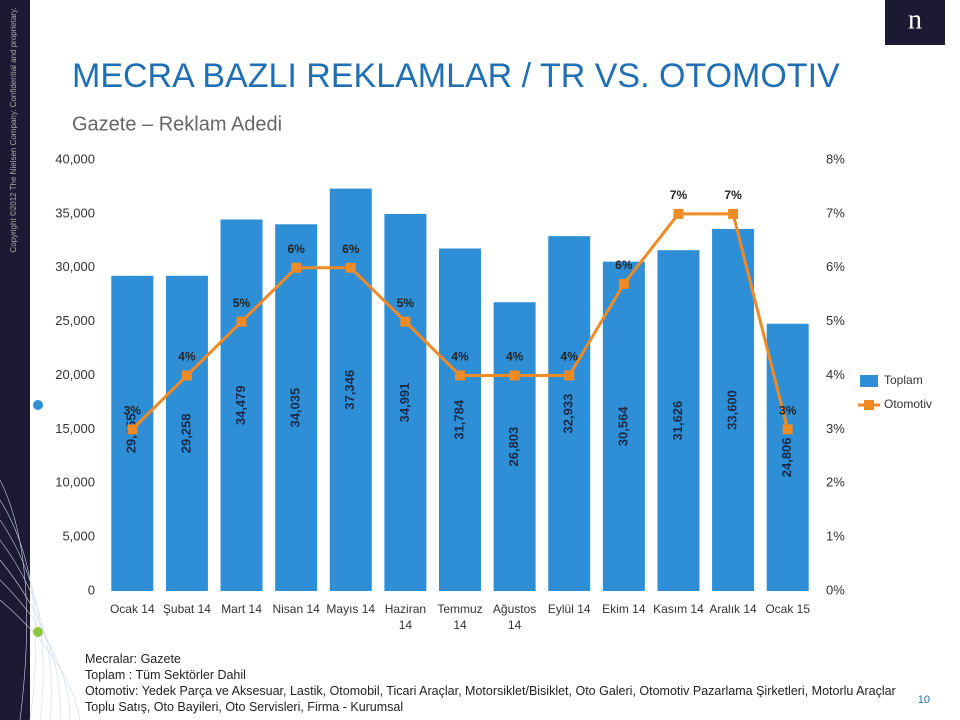 This screenshot has height=720, width=960. I want to click on bar-value-label: 31,784, so click(458, 419).